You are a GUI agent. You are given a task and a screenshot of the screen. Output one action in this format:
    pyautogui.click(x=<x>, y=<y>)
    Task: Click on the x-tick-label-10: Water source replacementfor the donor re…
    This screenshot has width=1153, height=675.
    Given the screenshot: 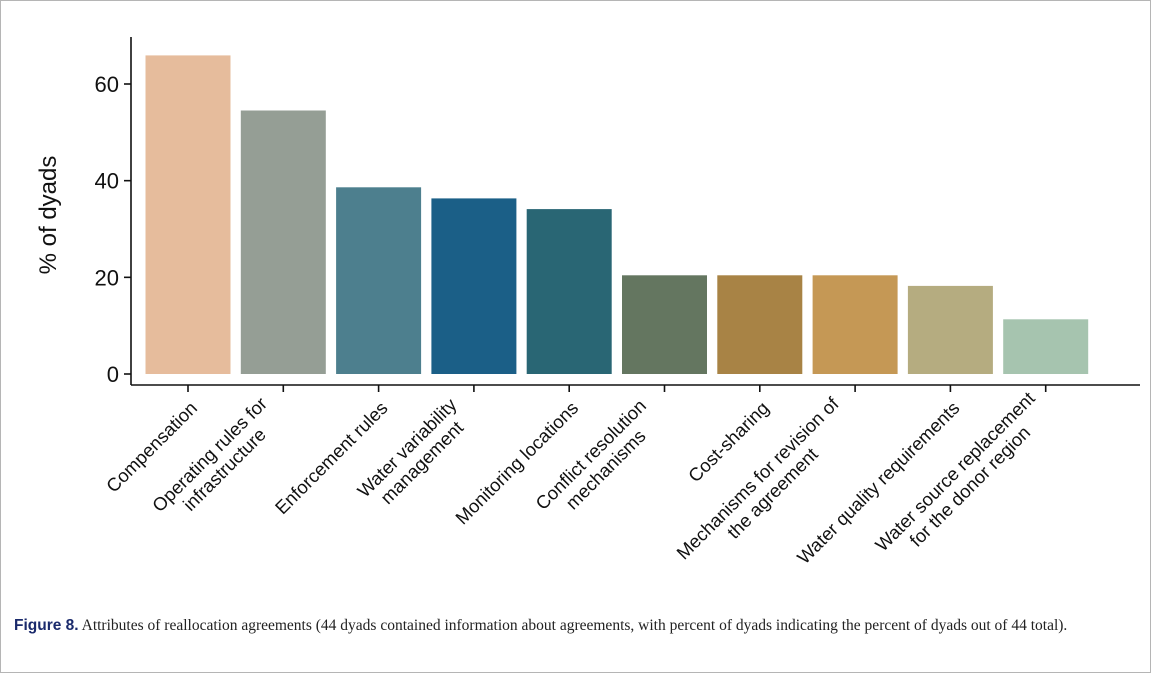 What is the action you would take?
    pyautogui.click(x=962, y=479)
    